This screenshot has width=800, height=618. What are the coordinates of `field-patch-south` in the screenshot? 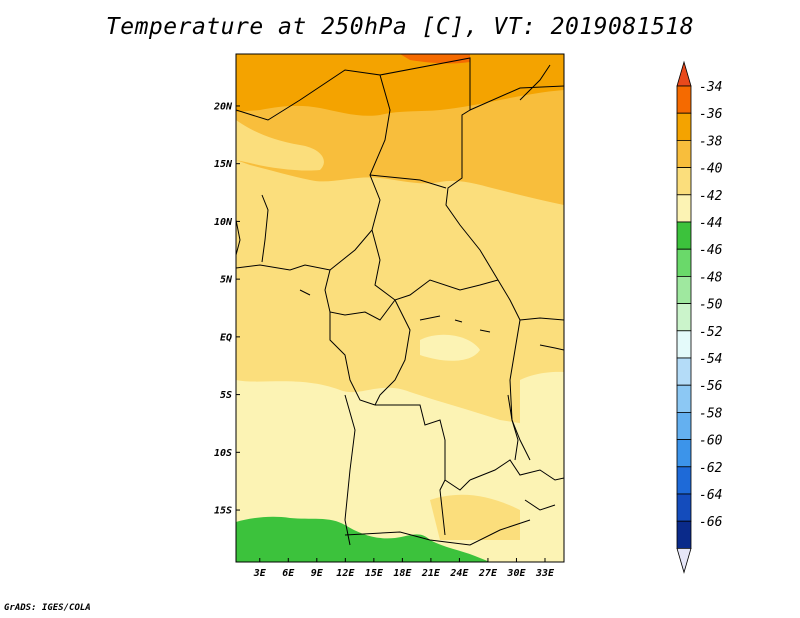 It's located at (475, 517).